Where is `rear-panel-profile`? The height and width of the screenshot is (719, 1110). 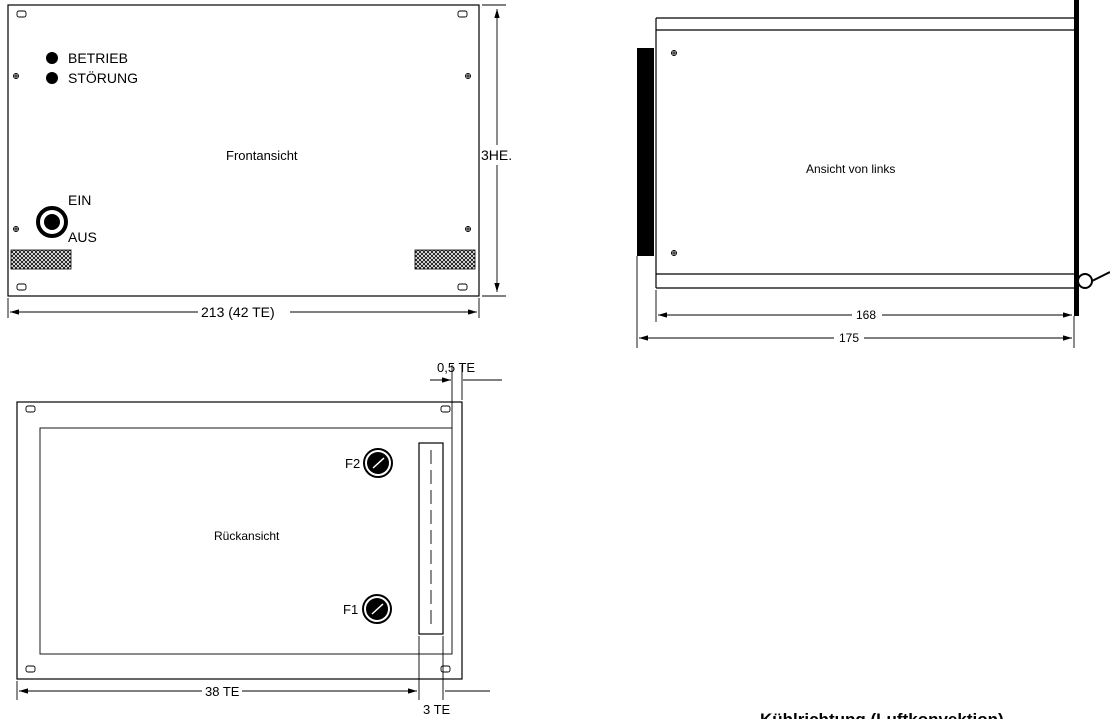
rear-panel-profile is located at coordinates (1076, 158).